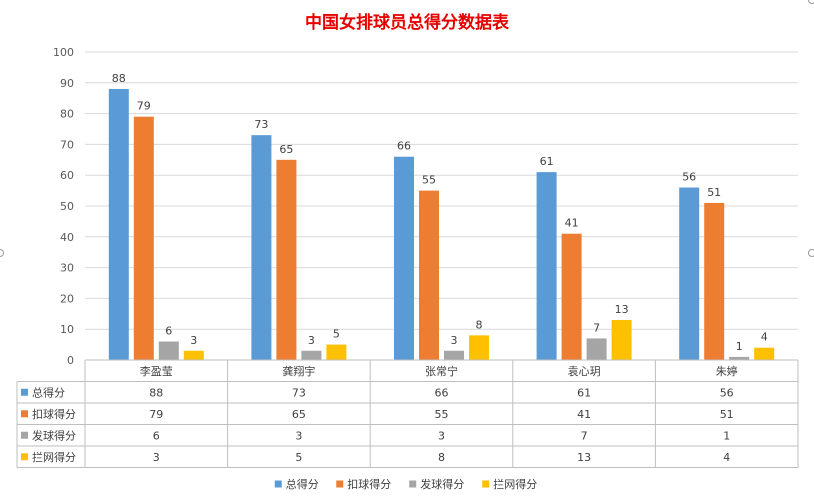  Describe the element at coordinates (67, 268) in the screenshot. I see `y-tick-label: 30` at that location.